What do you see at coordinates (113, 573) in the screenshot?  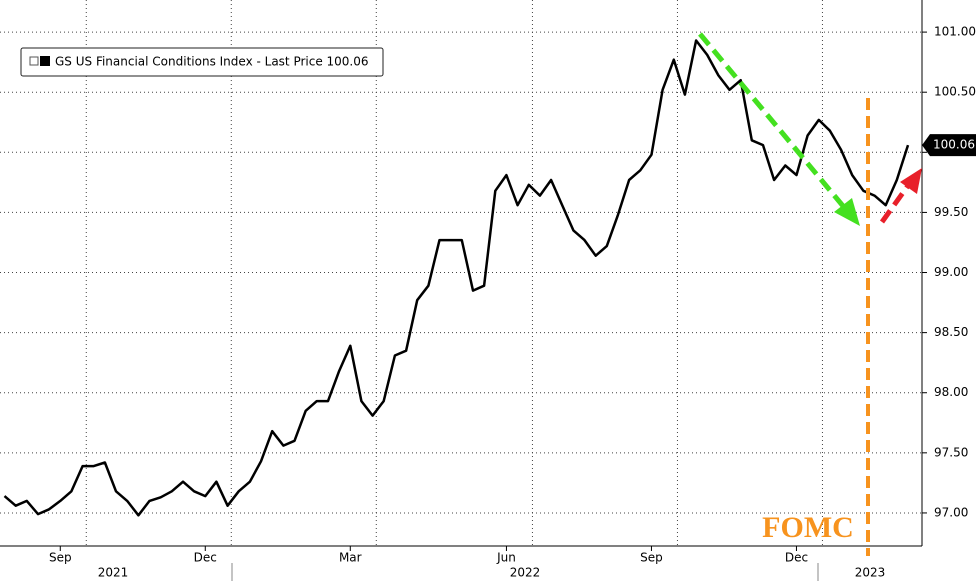 I see `year-label: 2021` at bounding box center [113, 573].